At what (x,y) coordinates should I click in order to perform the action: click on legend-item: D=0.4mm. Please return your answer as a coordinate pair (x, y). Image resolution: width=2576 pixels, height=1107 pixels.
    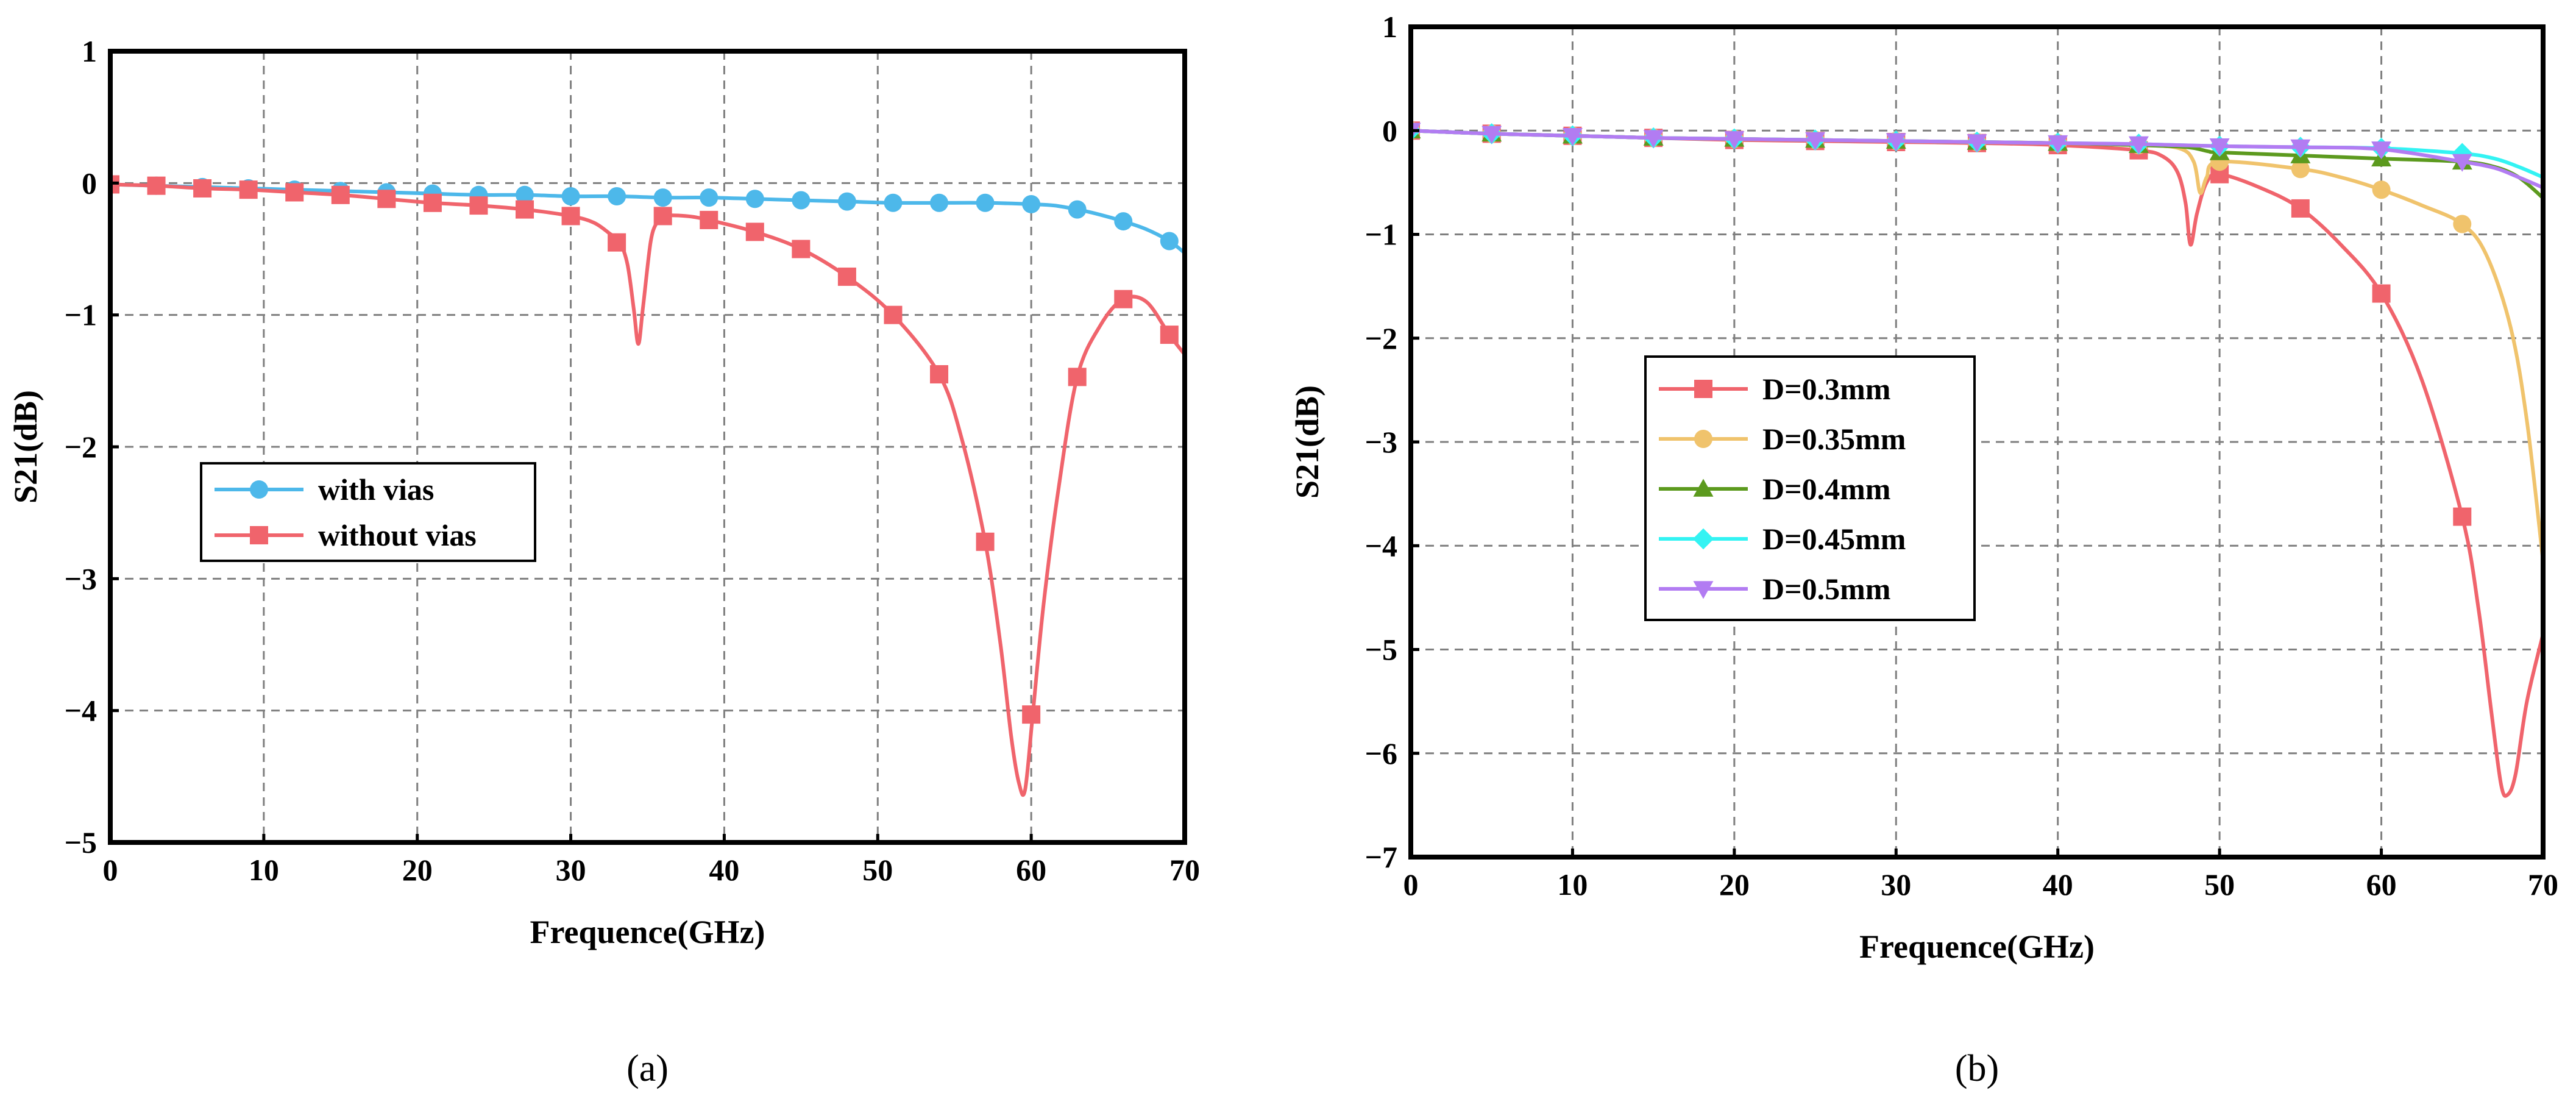
    Looking at the image, I should click on (1775, 489).